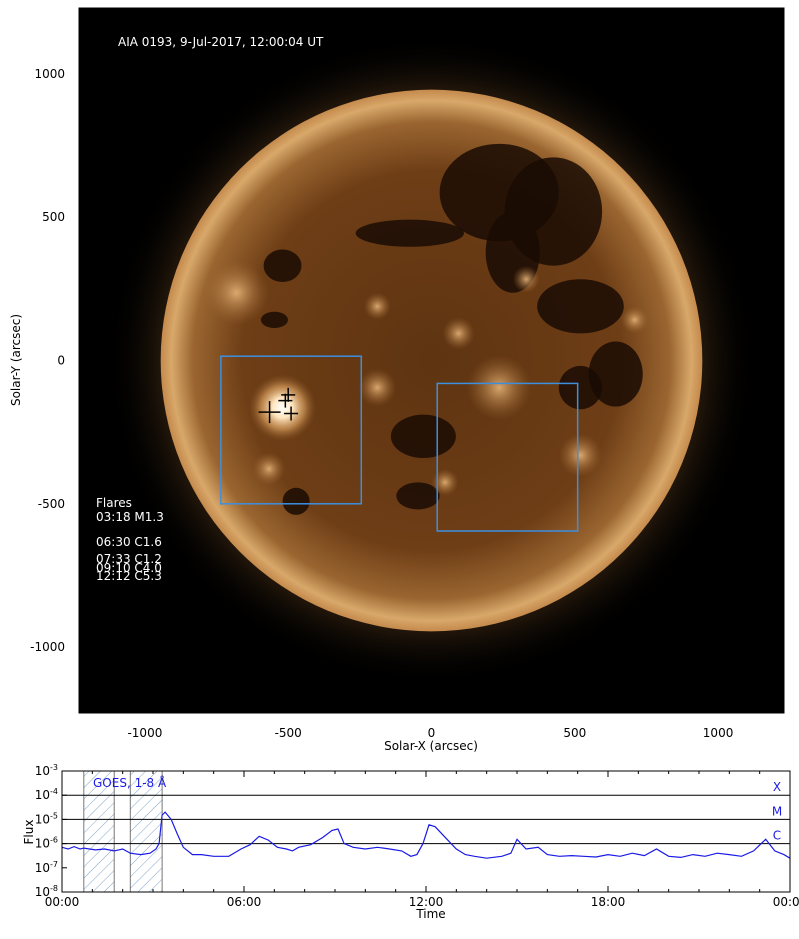 This screenshot has height=939, width=799. I want to click on region-boxes, so click(399, 443).